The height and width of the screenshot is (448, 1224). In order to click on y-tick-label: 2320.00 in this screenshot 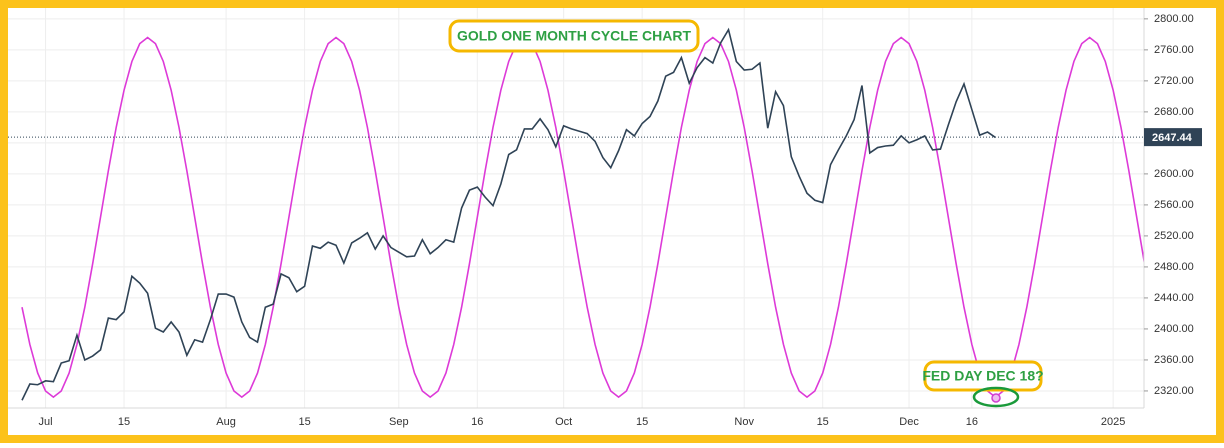, I will do `click(1174, 391)`.